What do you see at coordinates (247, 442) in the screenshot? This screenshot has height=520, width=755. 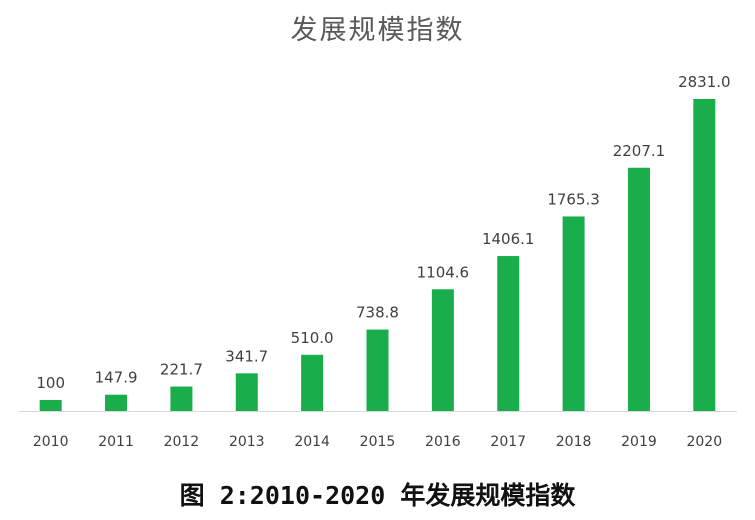 I see `x-tick-2013: 2013` at bounding box center [247, 442].